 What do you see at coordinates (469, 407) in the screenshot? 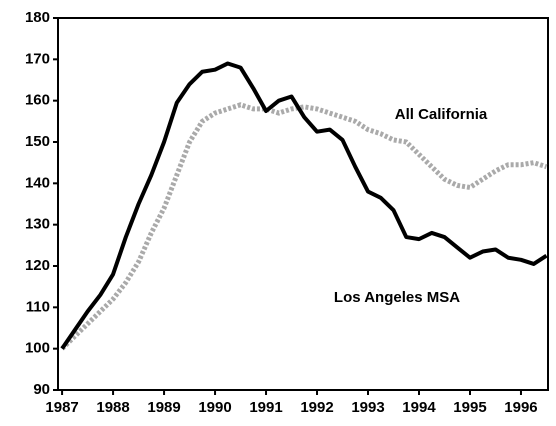
I see `x-tick-label: 1995` at bounding box center [469, 407].